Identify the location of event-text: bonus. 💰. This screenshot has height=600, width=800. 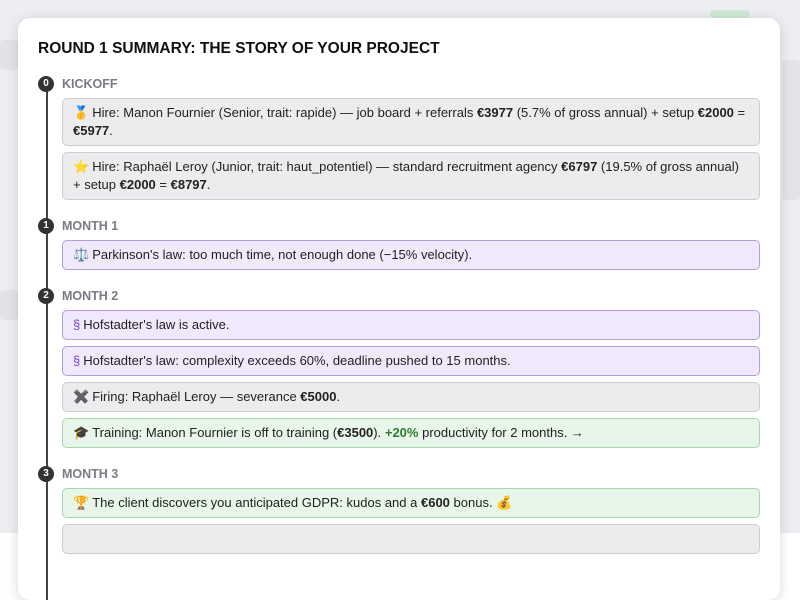
(481, 502).